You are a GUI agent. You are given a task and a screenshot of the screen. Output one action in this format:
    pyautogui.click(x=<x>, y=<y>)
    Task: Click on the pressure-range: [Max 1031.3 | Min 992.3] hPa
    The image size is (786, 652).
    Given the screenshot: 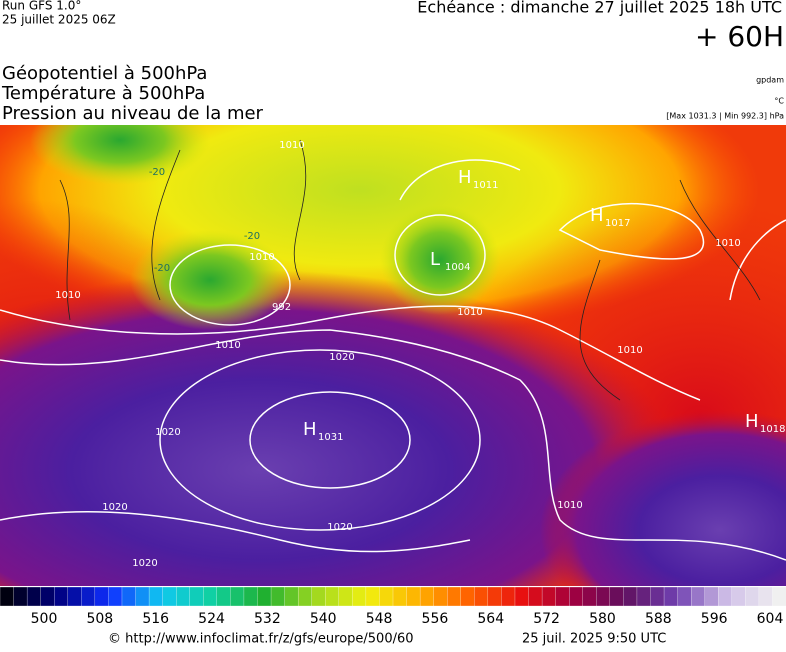 What is the action you would take?
    pyautogui.click(x=725, y=116)
    